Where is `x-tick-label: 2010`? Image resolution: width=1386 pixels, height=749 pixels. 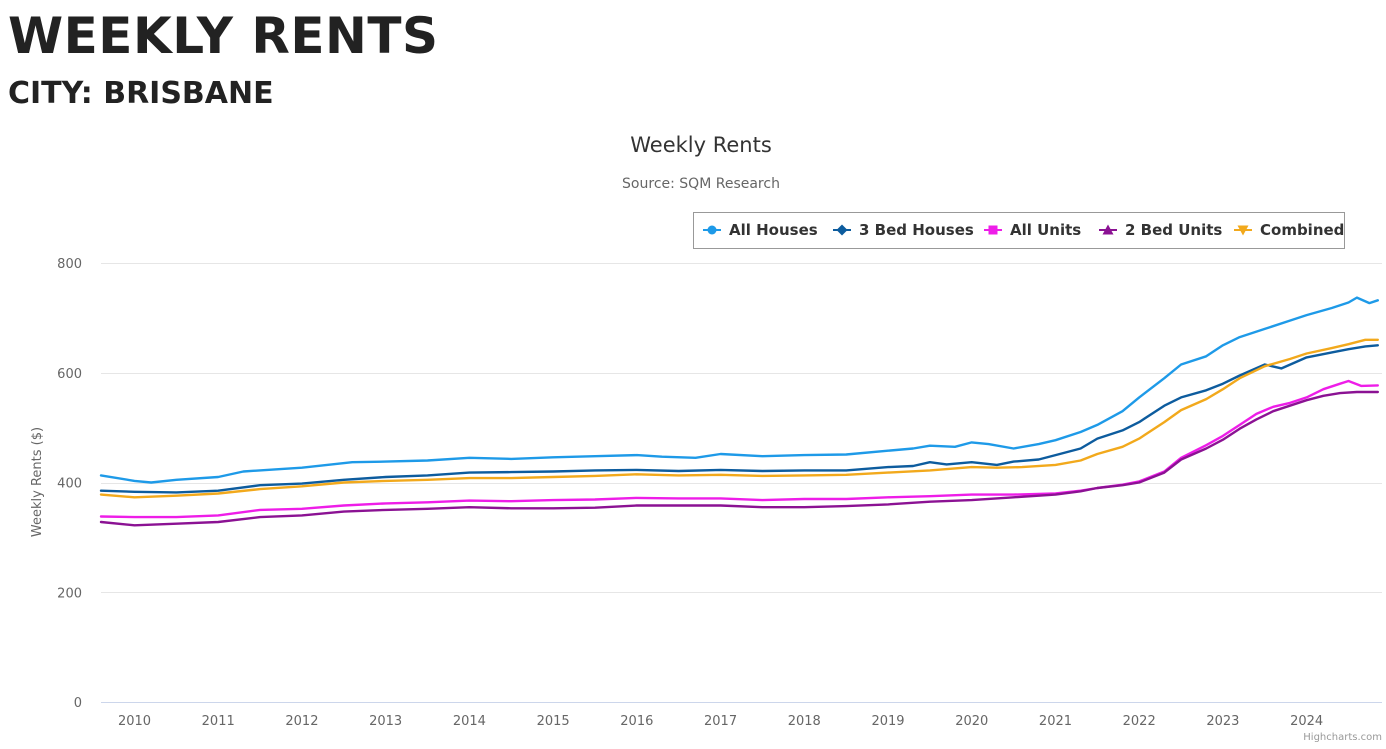
x-tick-label: 2010 is located at coordinates (134, 721).